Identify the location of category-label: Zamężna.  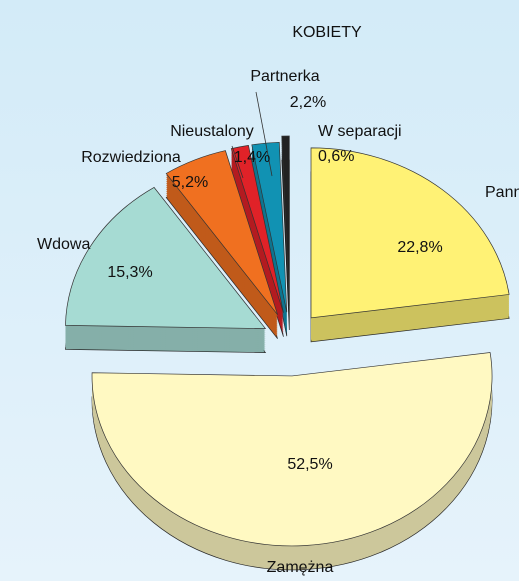
(300, 567).